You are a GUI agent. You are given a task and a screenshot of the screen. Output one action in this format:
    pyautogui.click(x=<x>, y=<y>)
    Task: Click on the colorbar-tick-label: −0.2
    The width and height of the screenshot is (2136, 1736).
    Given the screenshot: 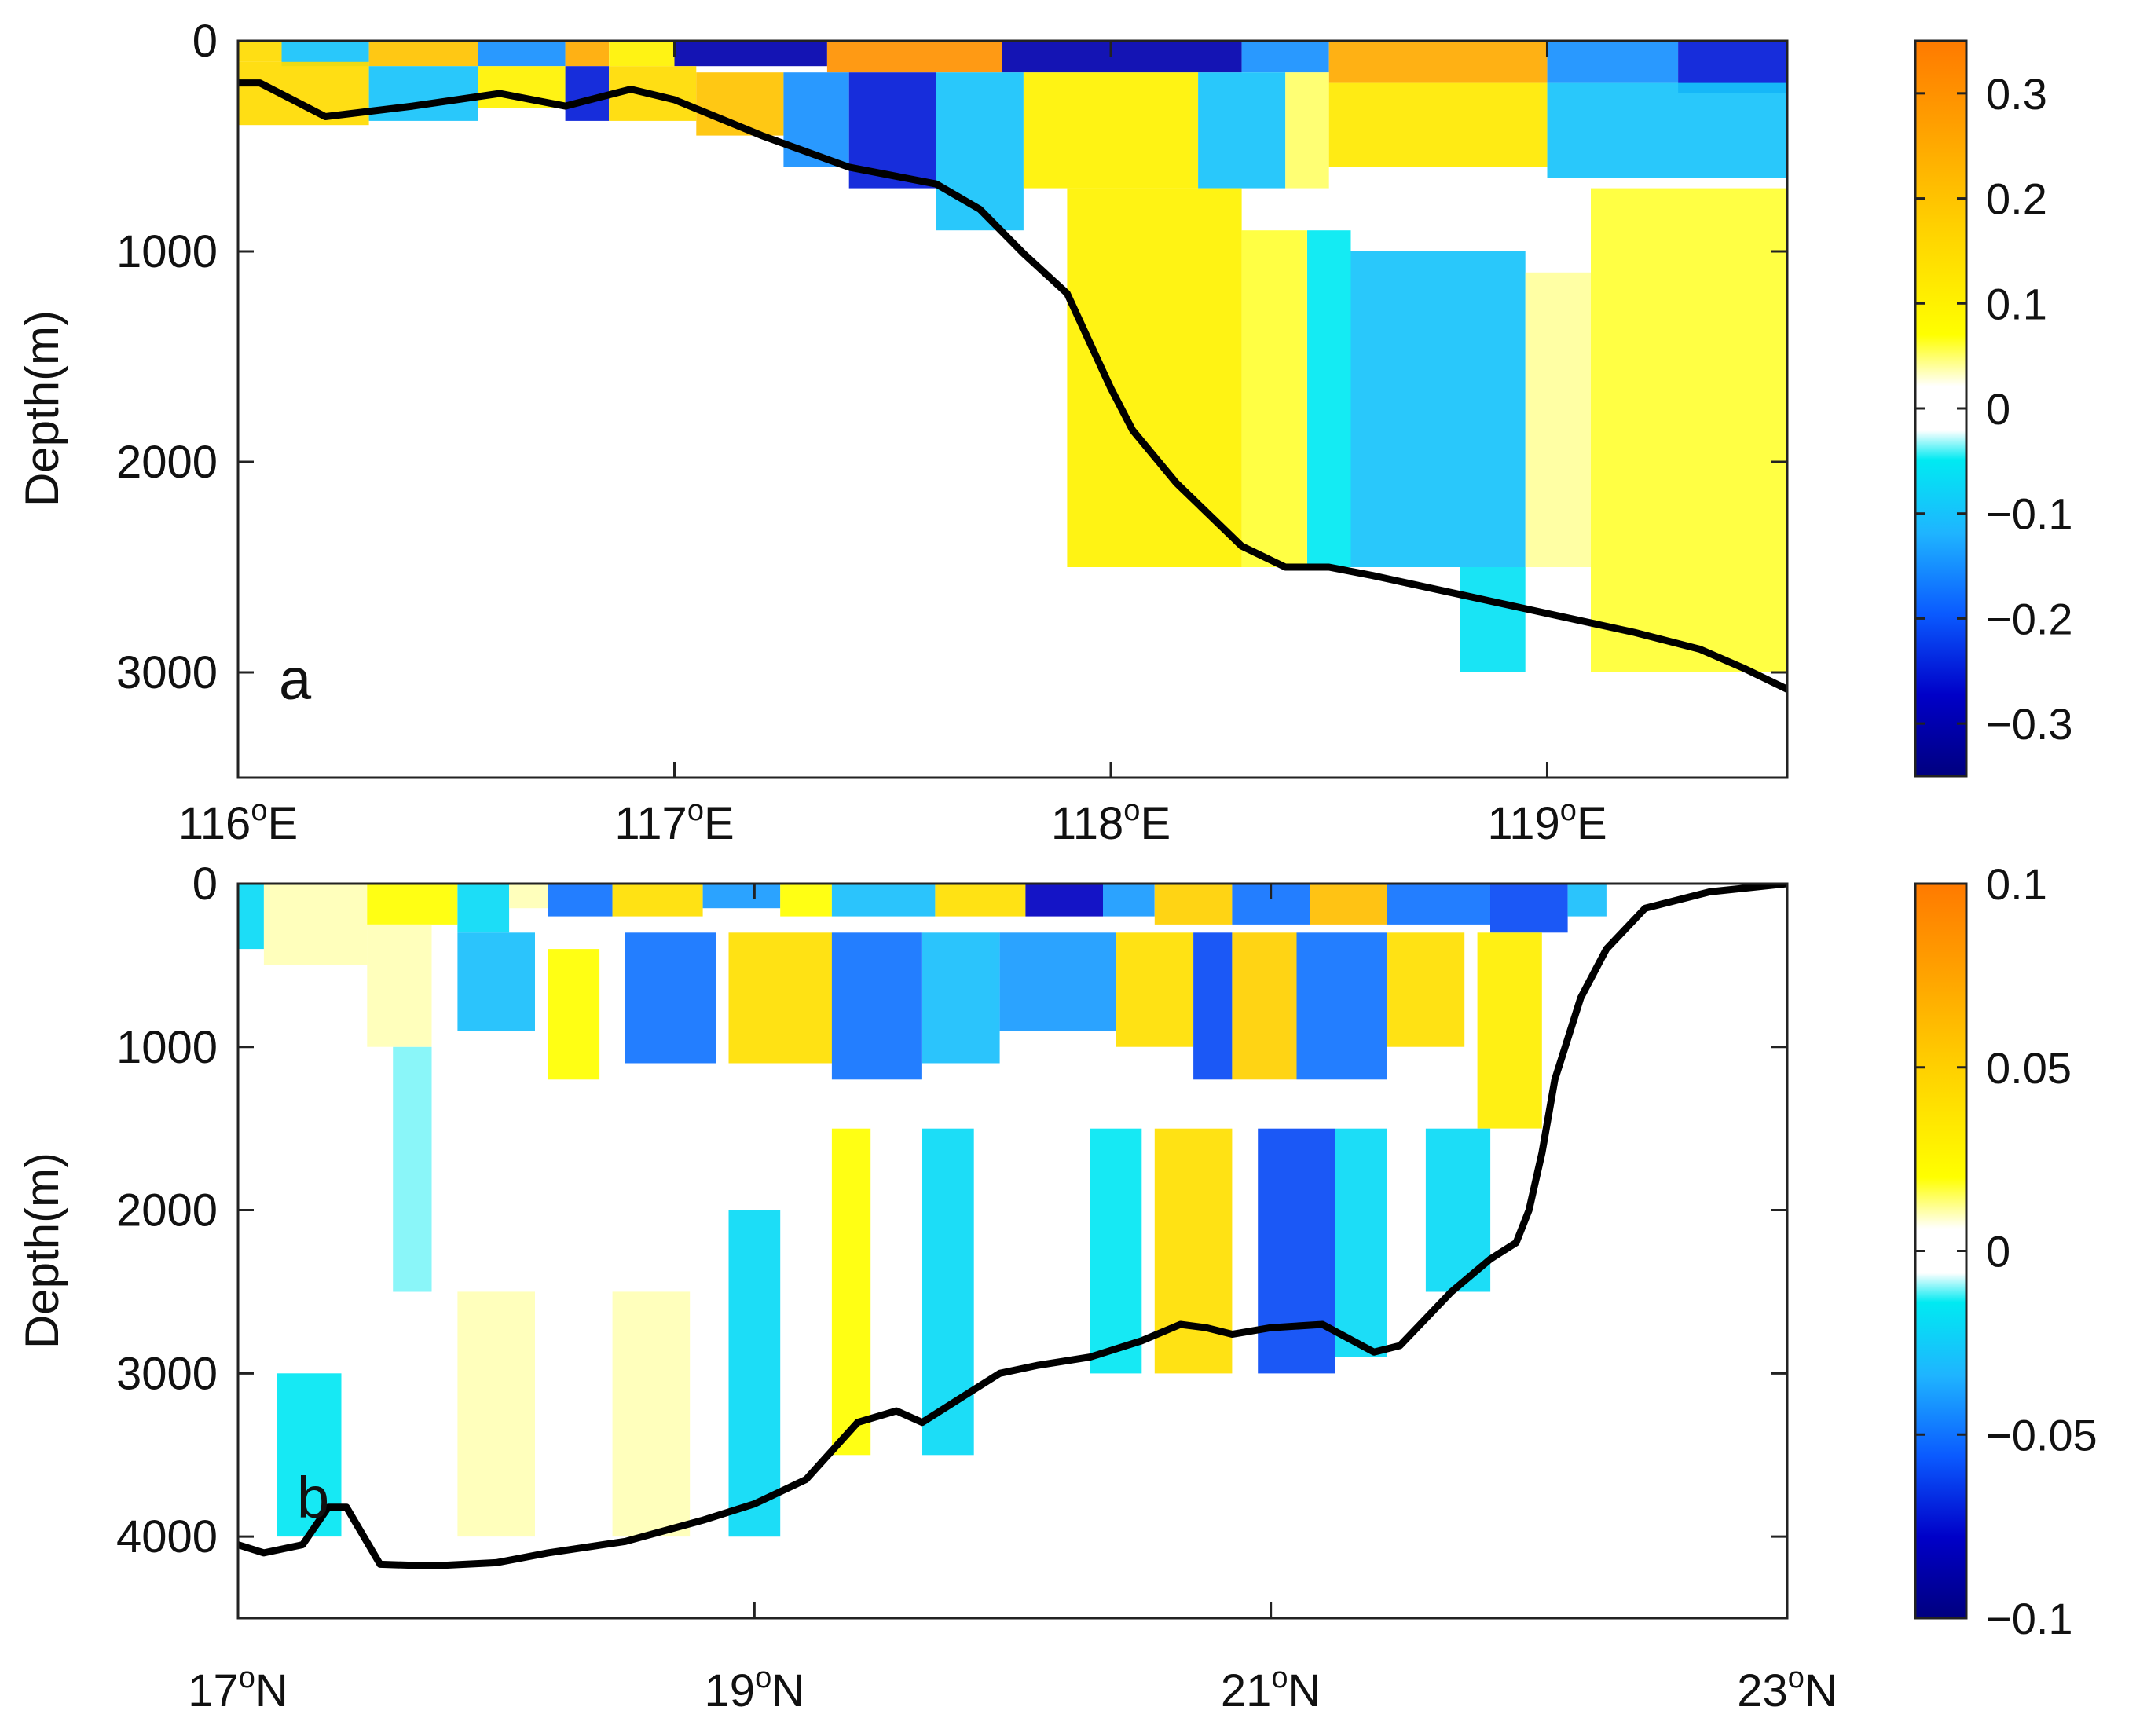 What is the action you would take?
    pyautogui.click(x=2030, y=618)
    